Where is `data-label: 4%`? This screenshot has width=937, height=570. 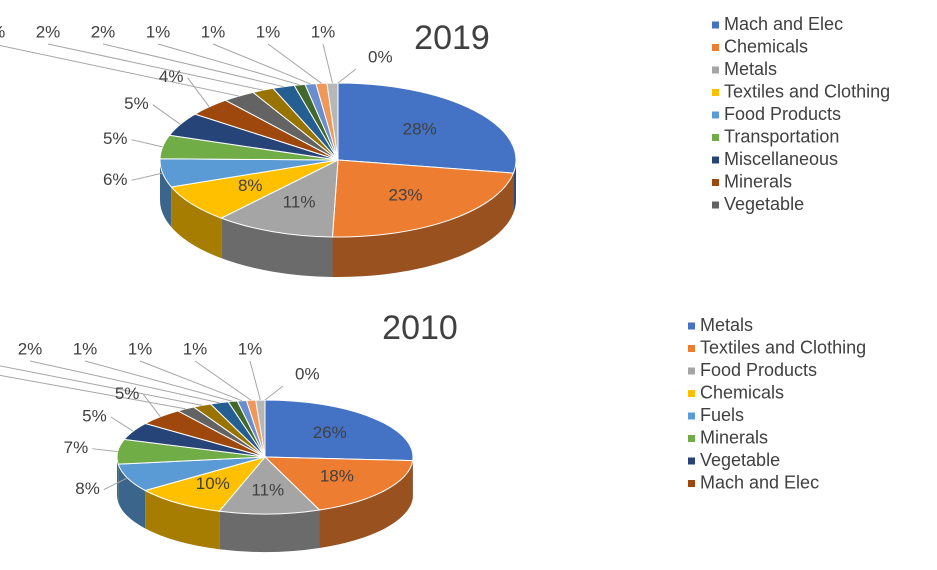
data-label: 4% is located at coordinates (171, 76).